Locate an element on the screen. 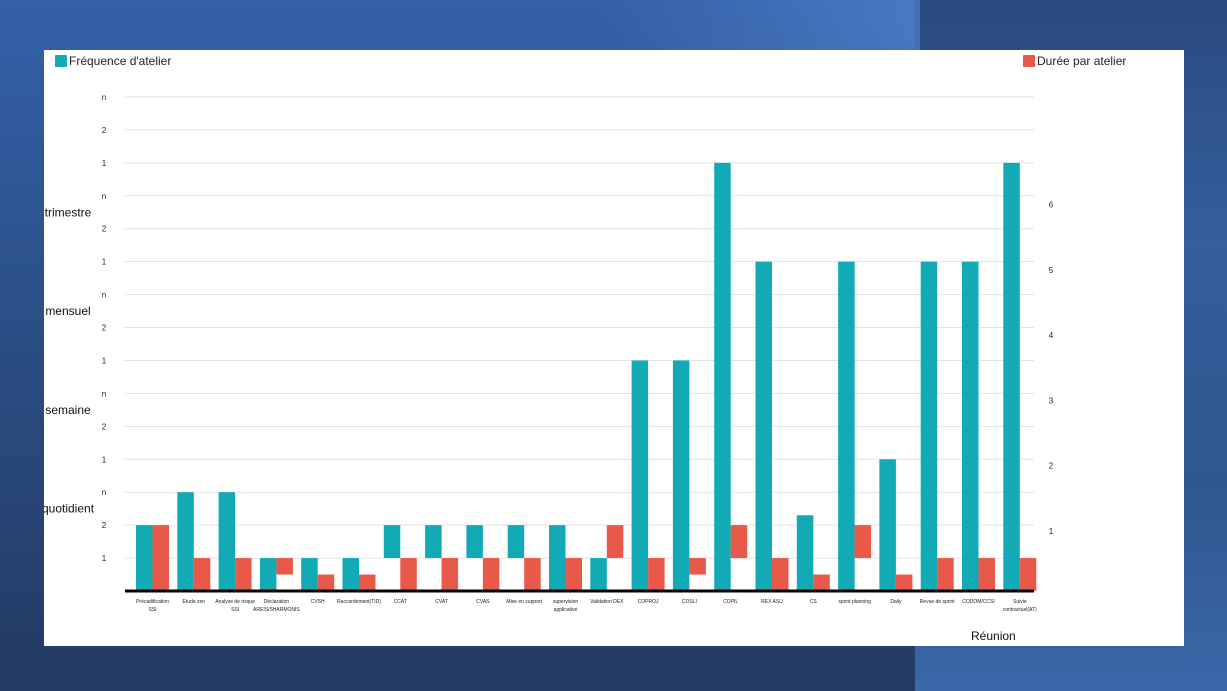 This screenshot has width=1227, height=691. category-label: CVSH is located at coordinates (318, 602).